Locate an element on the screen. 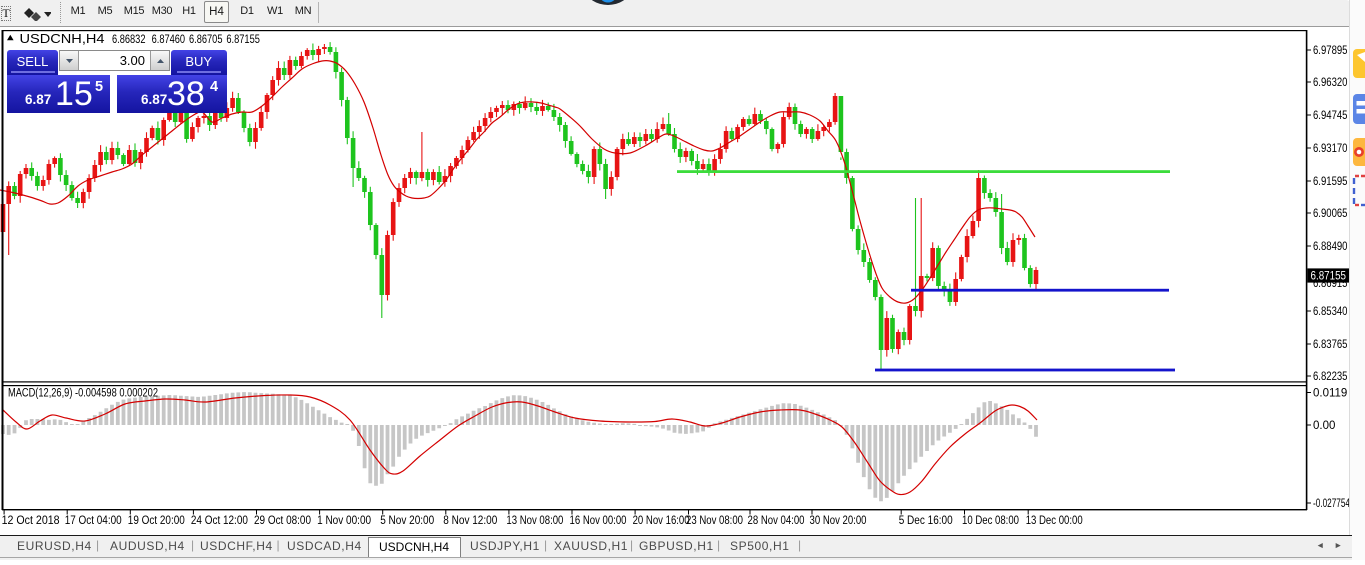 This screenshot has width=1365, height=565. svg-text: 6.85340 is located at coordinates (1330, 312).